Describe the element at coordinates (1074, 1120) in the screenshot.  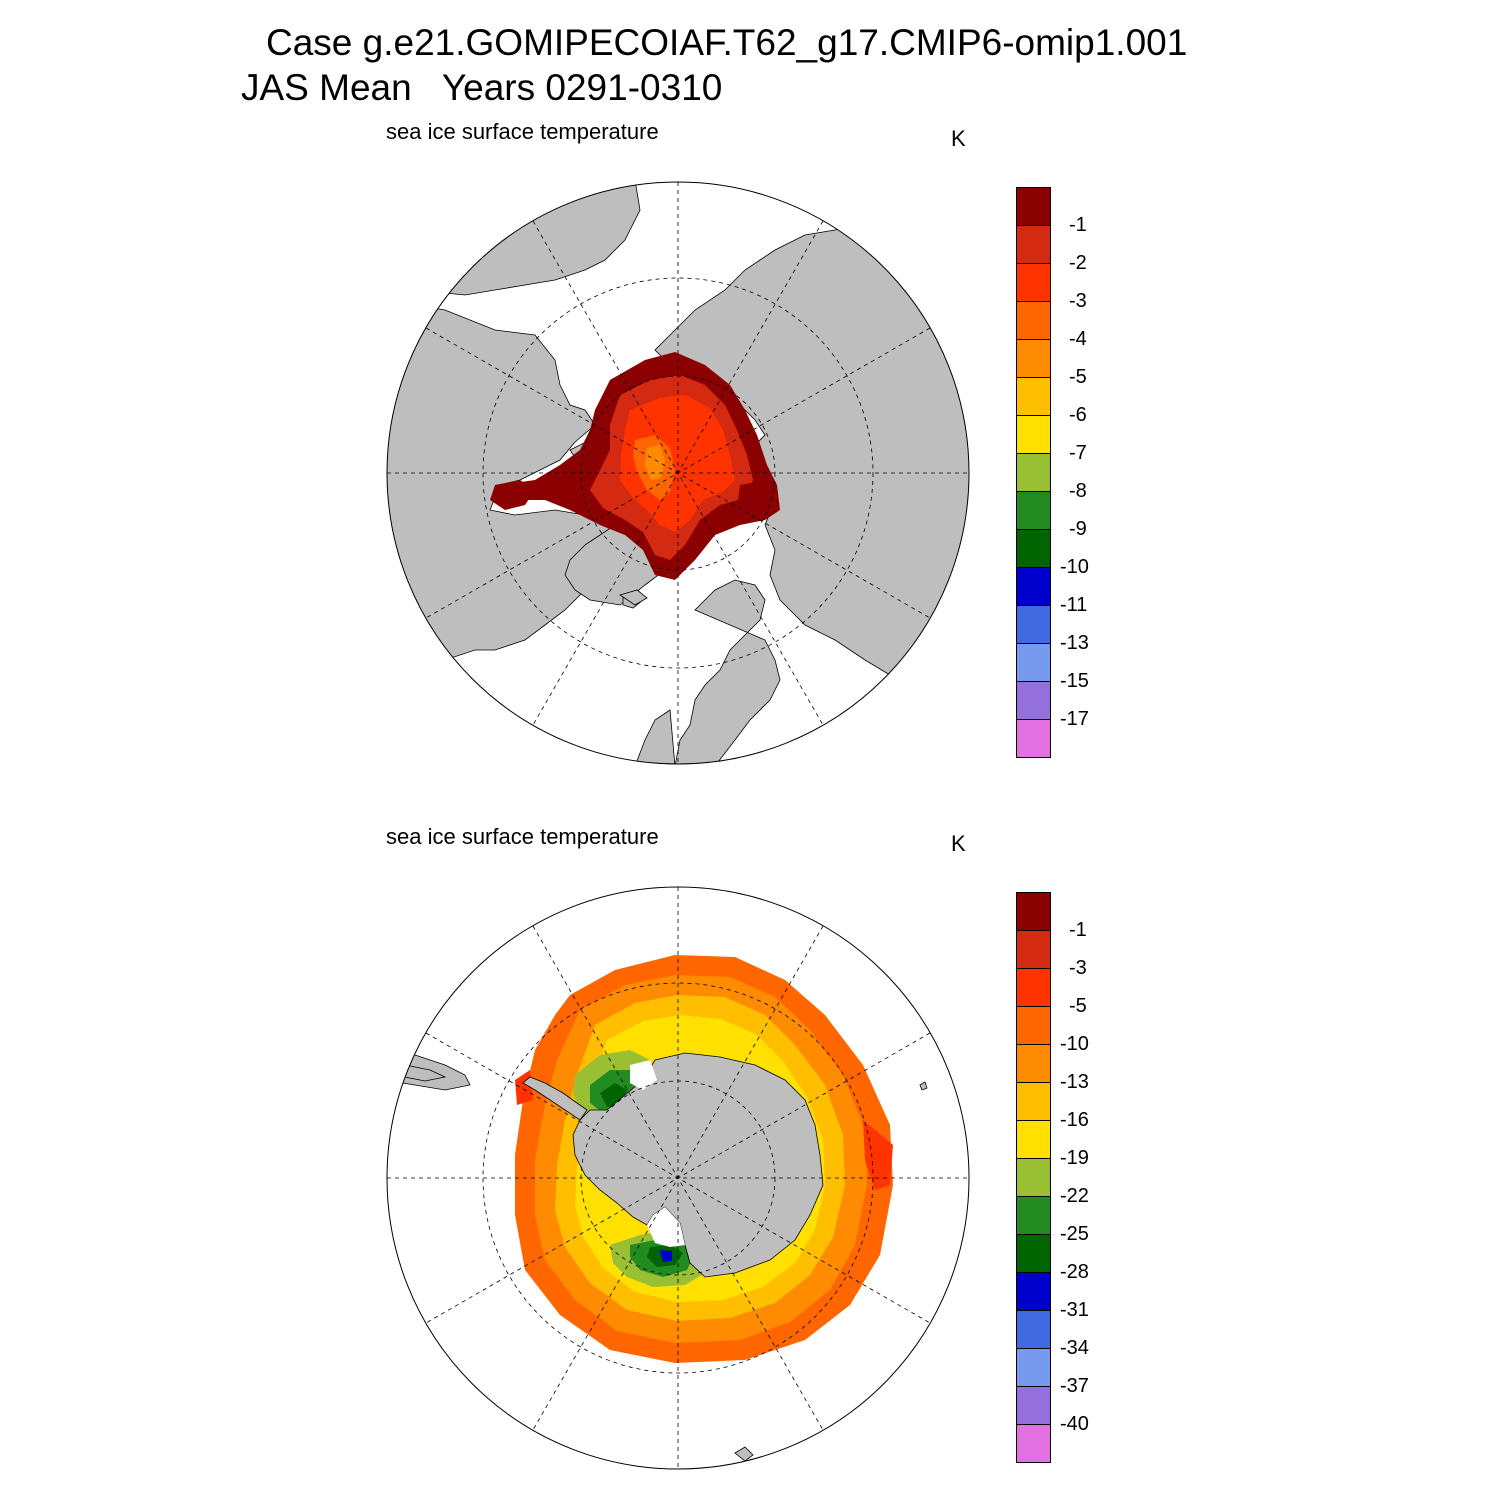
I see `south-colorbar-label: -16` at that location.